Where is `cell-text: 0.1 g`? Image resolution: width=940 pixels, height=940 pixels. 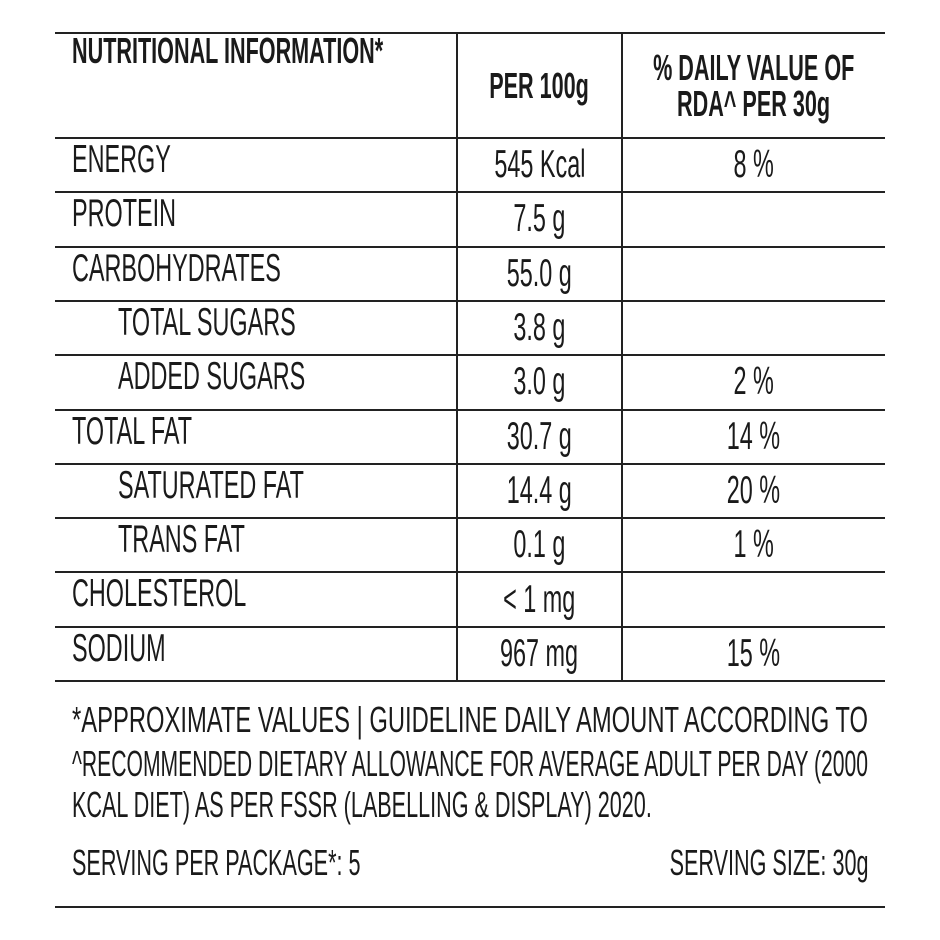
cell-text: 0.1 g is located at coordinates (539, 545).